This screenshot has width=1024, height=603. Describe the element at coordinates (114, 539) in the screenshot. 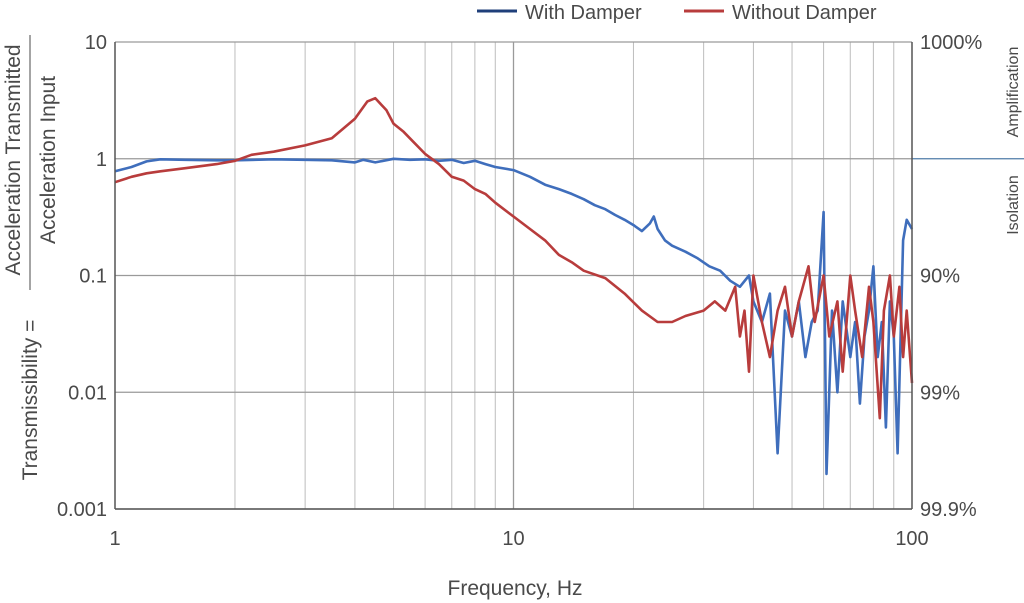

I see `x-tick-label: 1` at that location.